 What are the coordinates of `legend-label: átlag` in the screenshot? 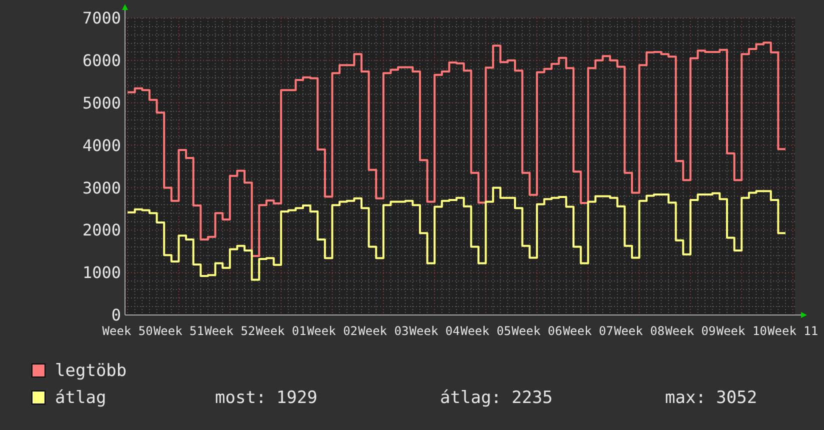 It's located at (80, 398).